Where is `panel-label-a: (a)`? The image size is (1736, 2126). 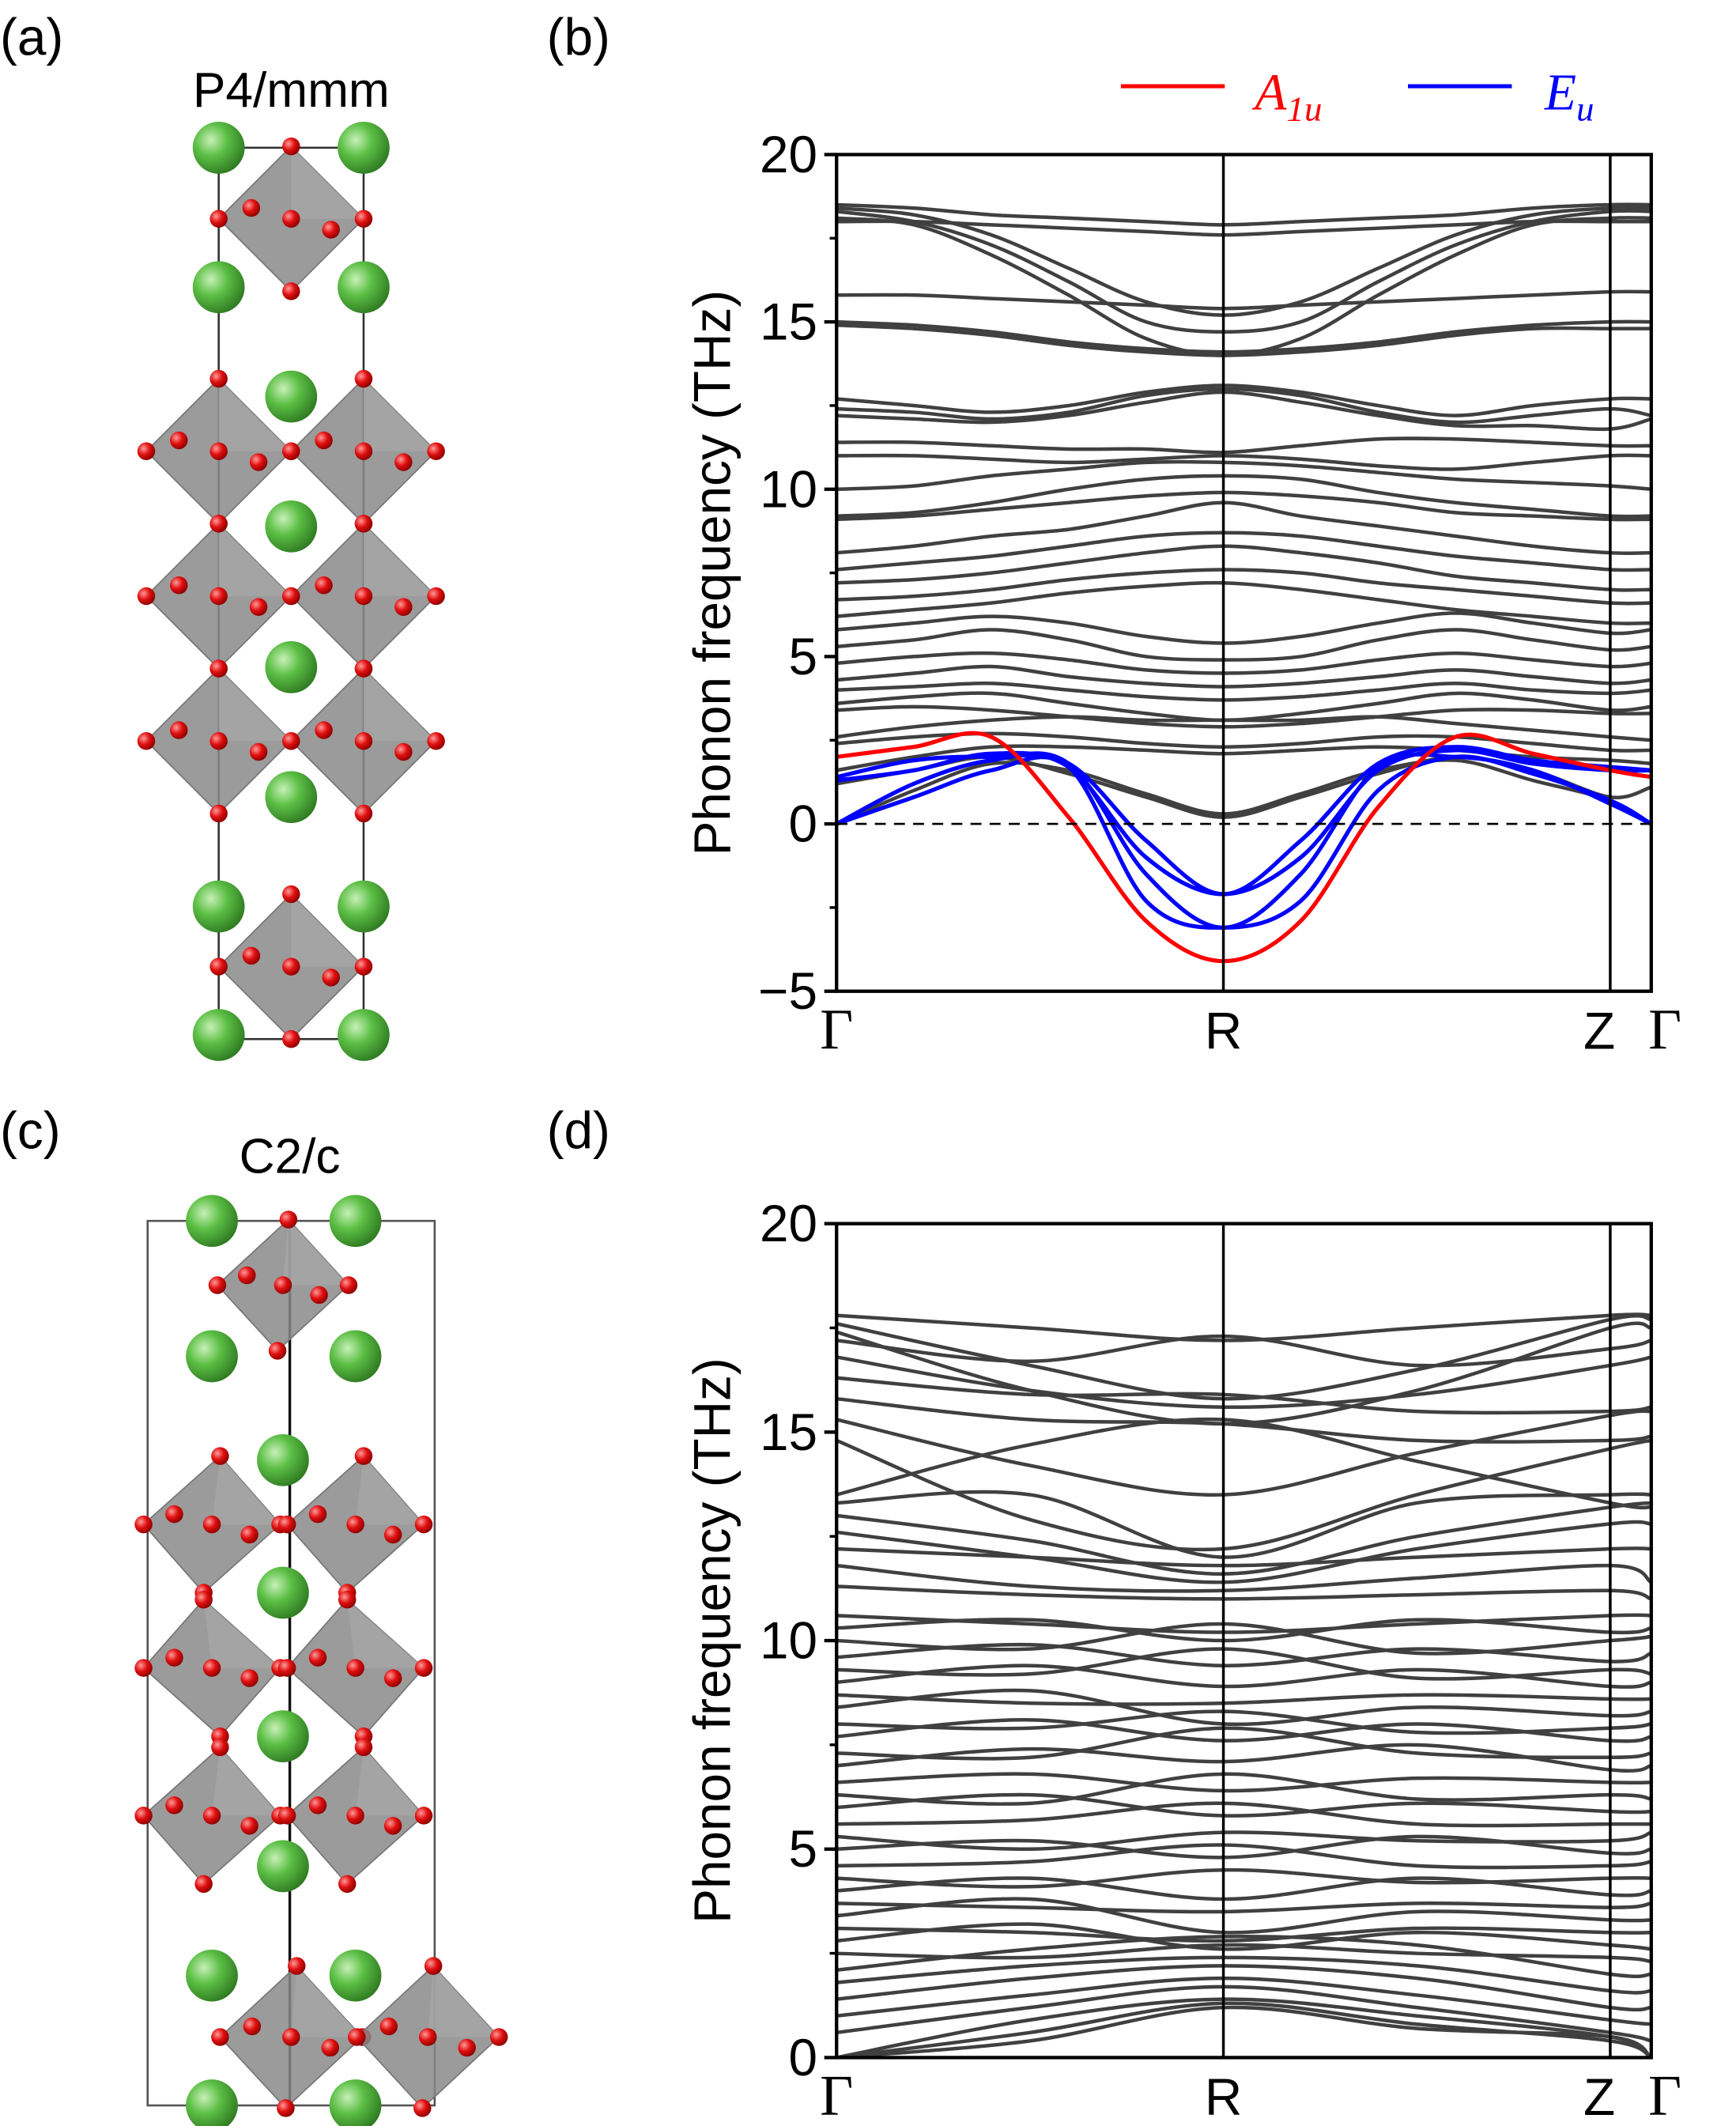 panel-label-a: (a) is located at coordinates (31, 37).